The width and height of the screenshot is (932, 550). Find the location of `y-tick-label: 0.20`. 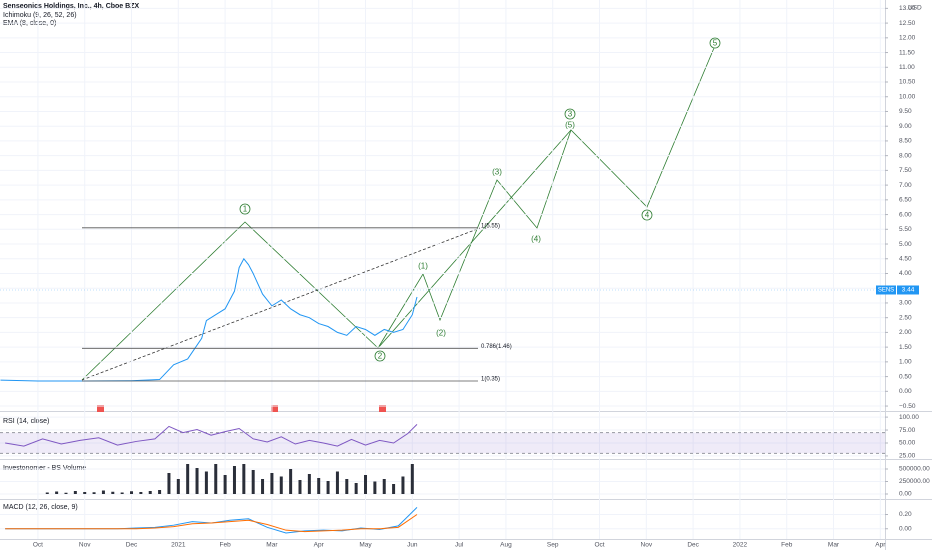

y-tick-label: 0.20 is located at coordinates (905, 514).